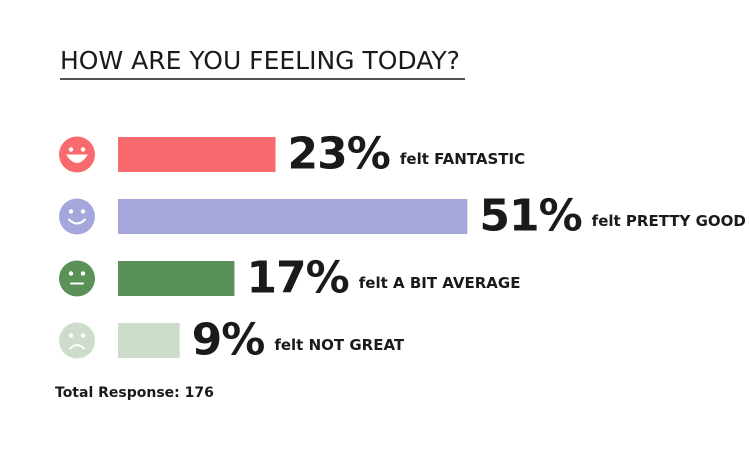  What do you see at coordinates (462, 159) in the screenshot?
I see `category-label: felt FANTASTIC` at bounding box center [462, 159].